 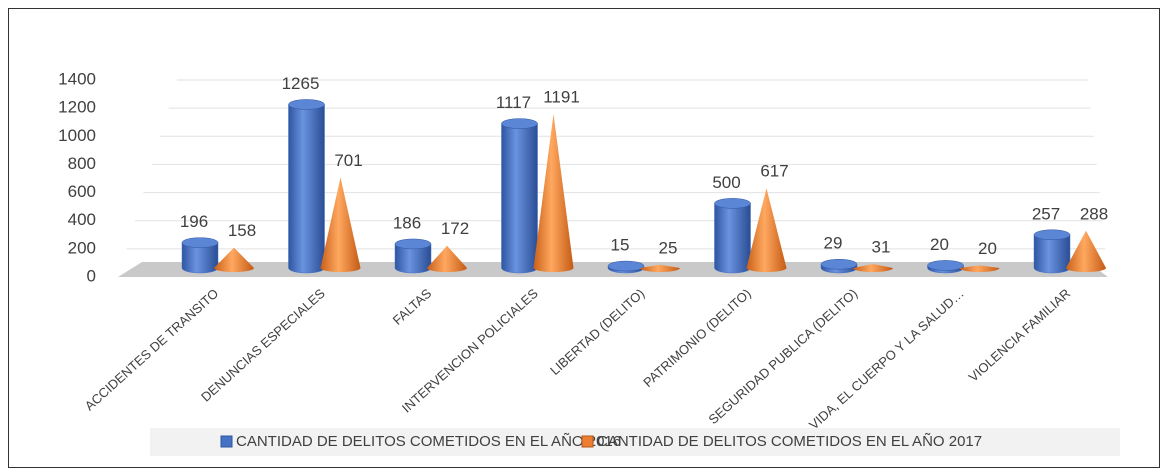 What do you see at coordinates (513, 102) in the screenshot?
I see `value-label: 1117` at bounding box center [513, 102].